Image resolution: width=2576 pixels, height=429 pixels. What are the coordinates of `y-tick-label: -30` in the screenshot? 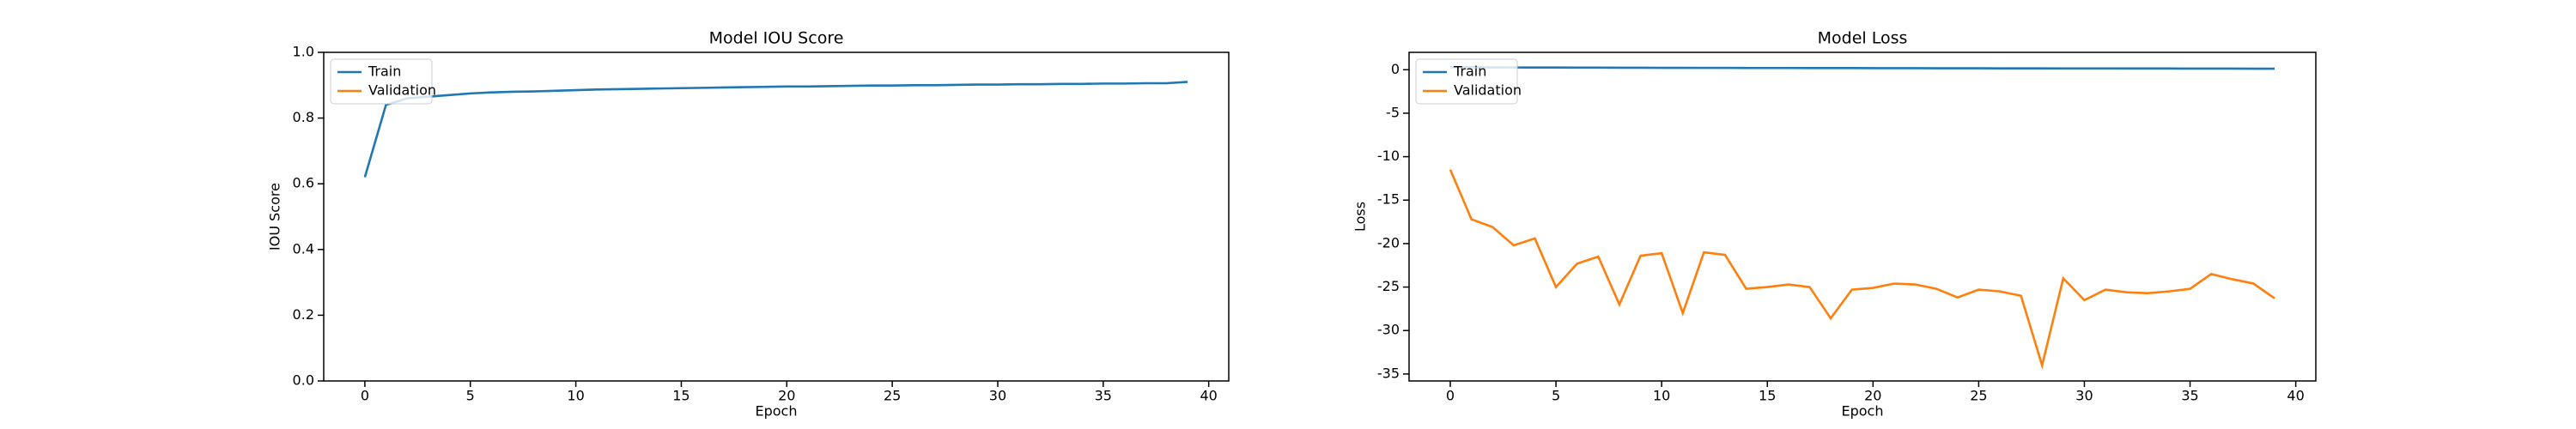 It's located at (1389, 330).